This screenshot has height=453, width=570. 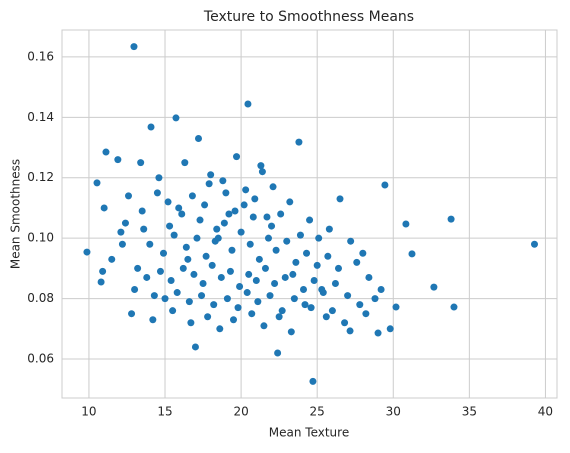 What do you see at coordinates (16, 214) in the screenshot?
I see `y-axis-label: Mean Smoothness` at bounding box center [16, 214].